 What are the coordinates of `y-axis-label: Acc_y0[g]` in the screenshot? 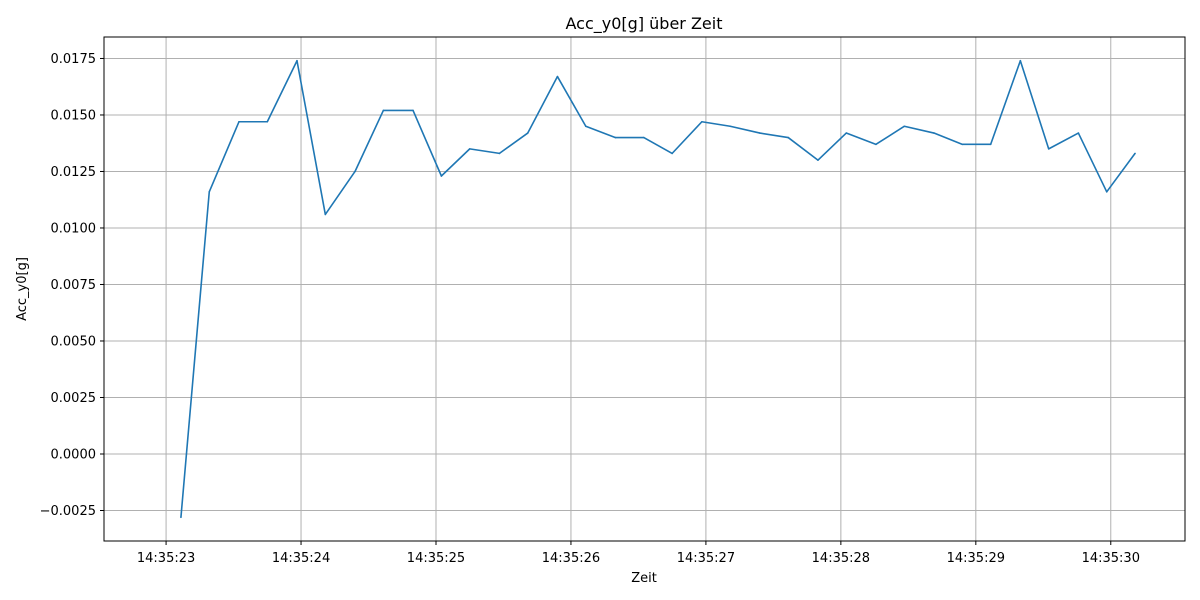 It's located at (22, 289).